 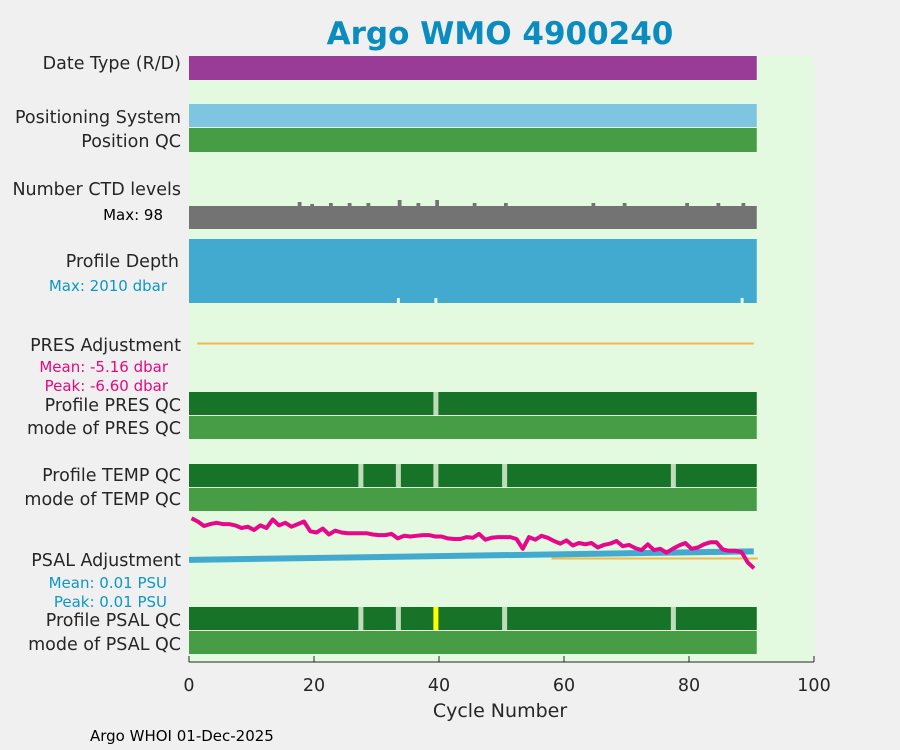 I want to click on label-pres-mean: Mean: -5.16 dbar, so click(x=104, y=367).